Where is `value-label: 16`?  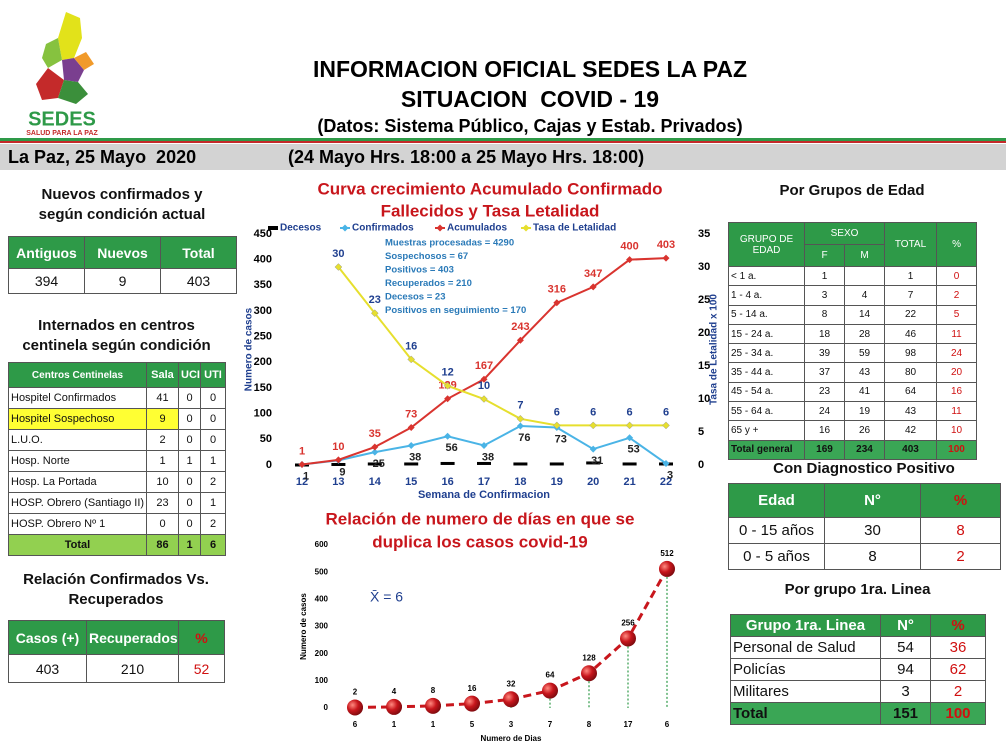 value-label: 16 is located at coordinates (411, 346).